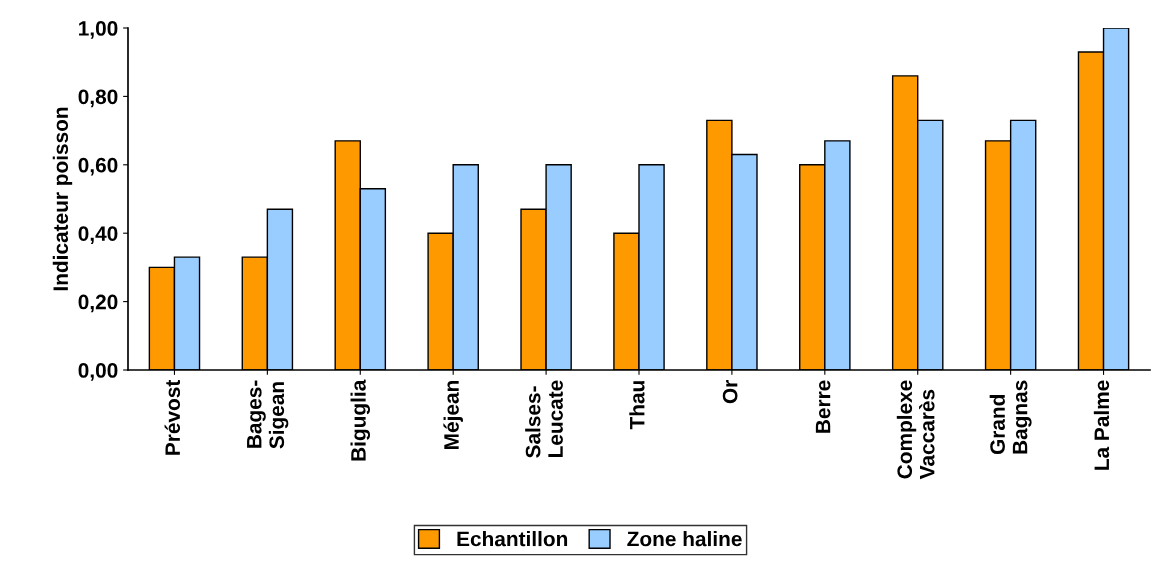  What do you see at coordinates (730, 392) in the screenshot?
I see `x-tick-label: Or` at bounding box center [730, 392].